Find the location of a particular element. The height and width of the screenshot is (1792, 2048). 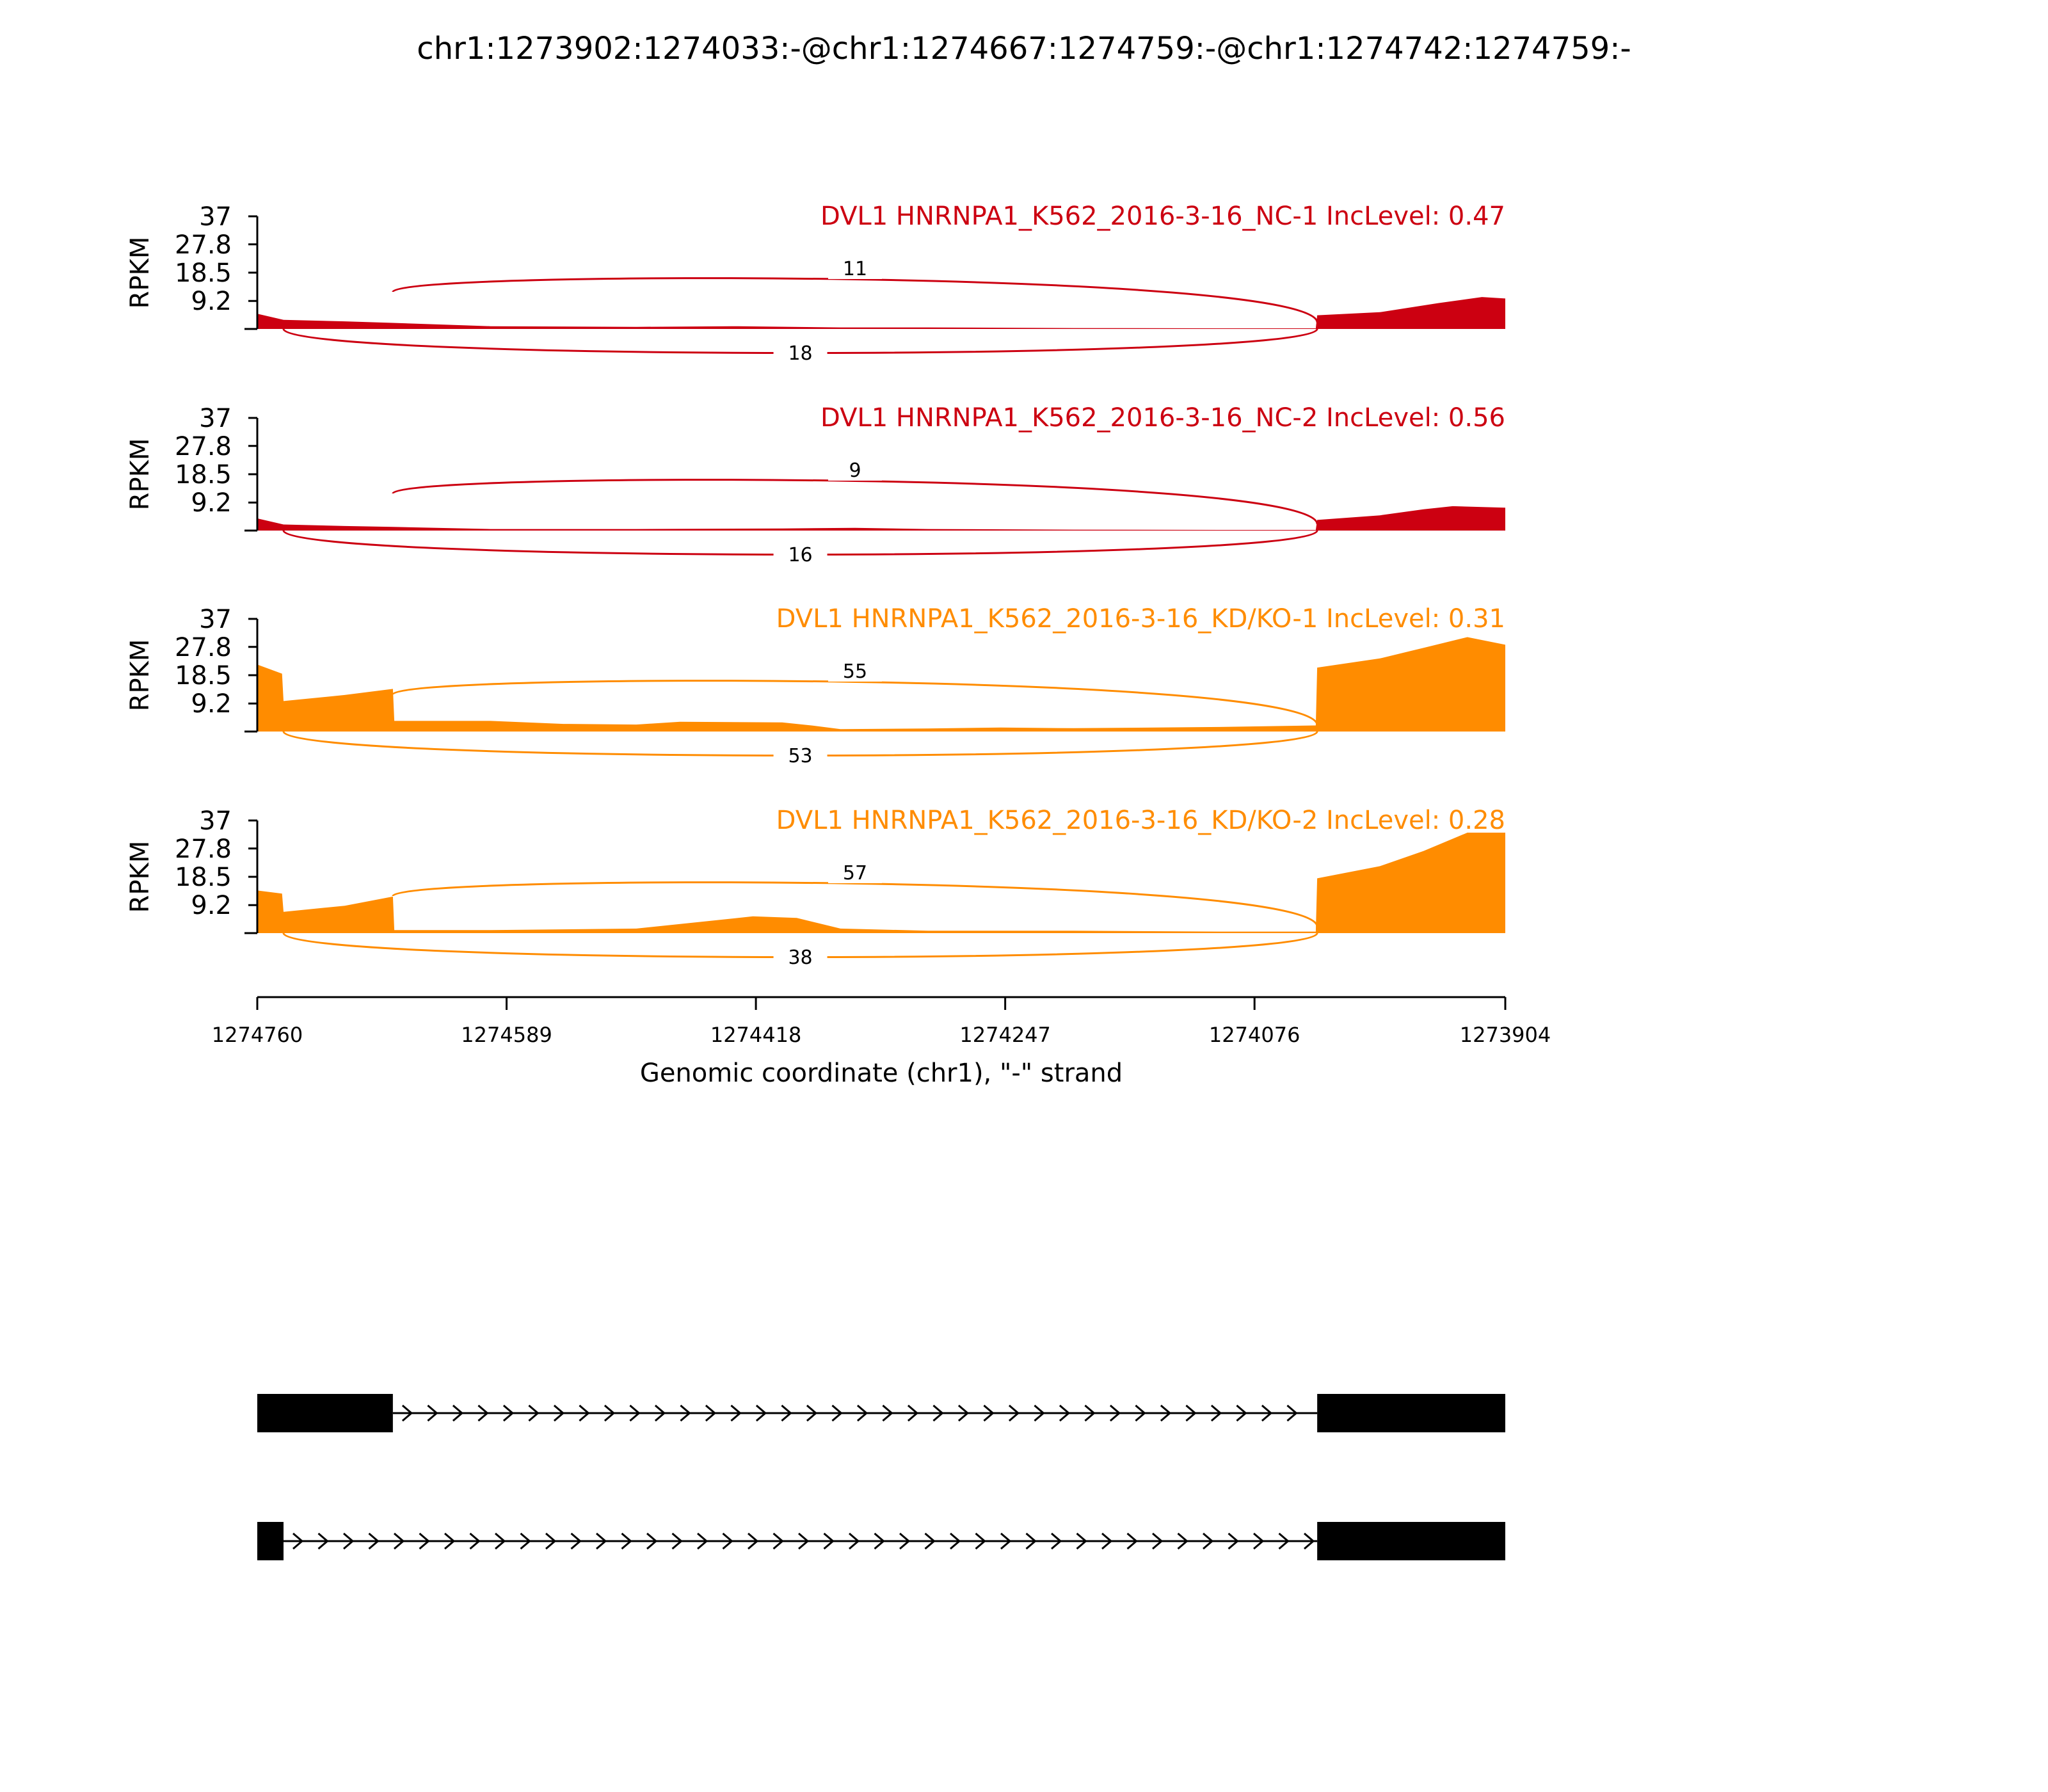

y-tick-label: 9.2 is located at coordinates (211, 503).